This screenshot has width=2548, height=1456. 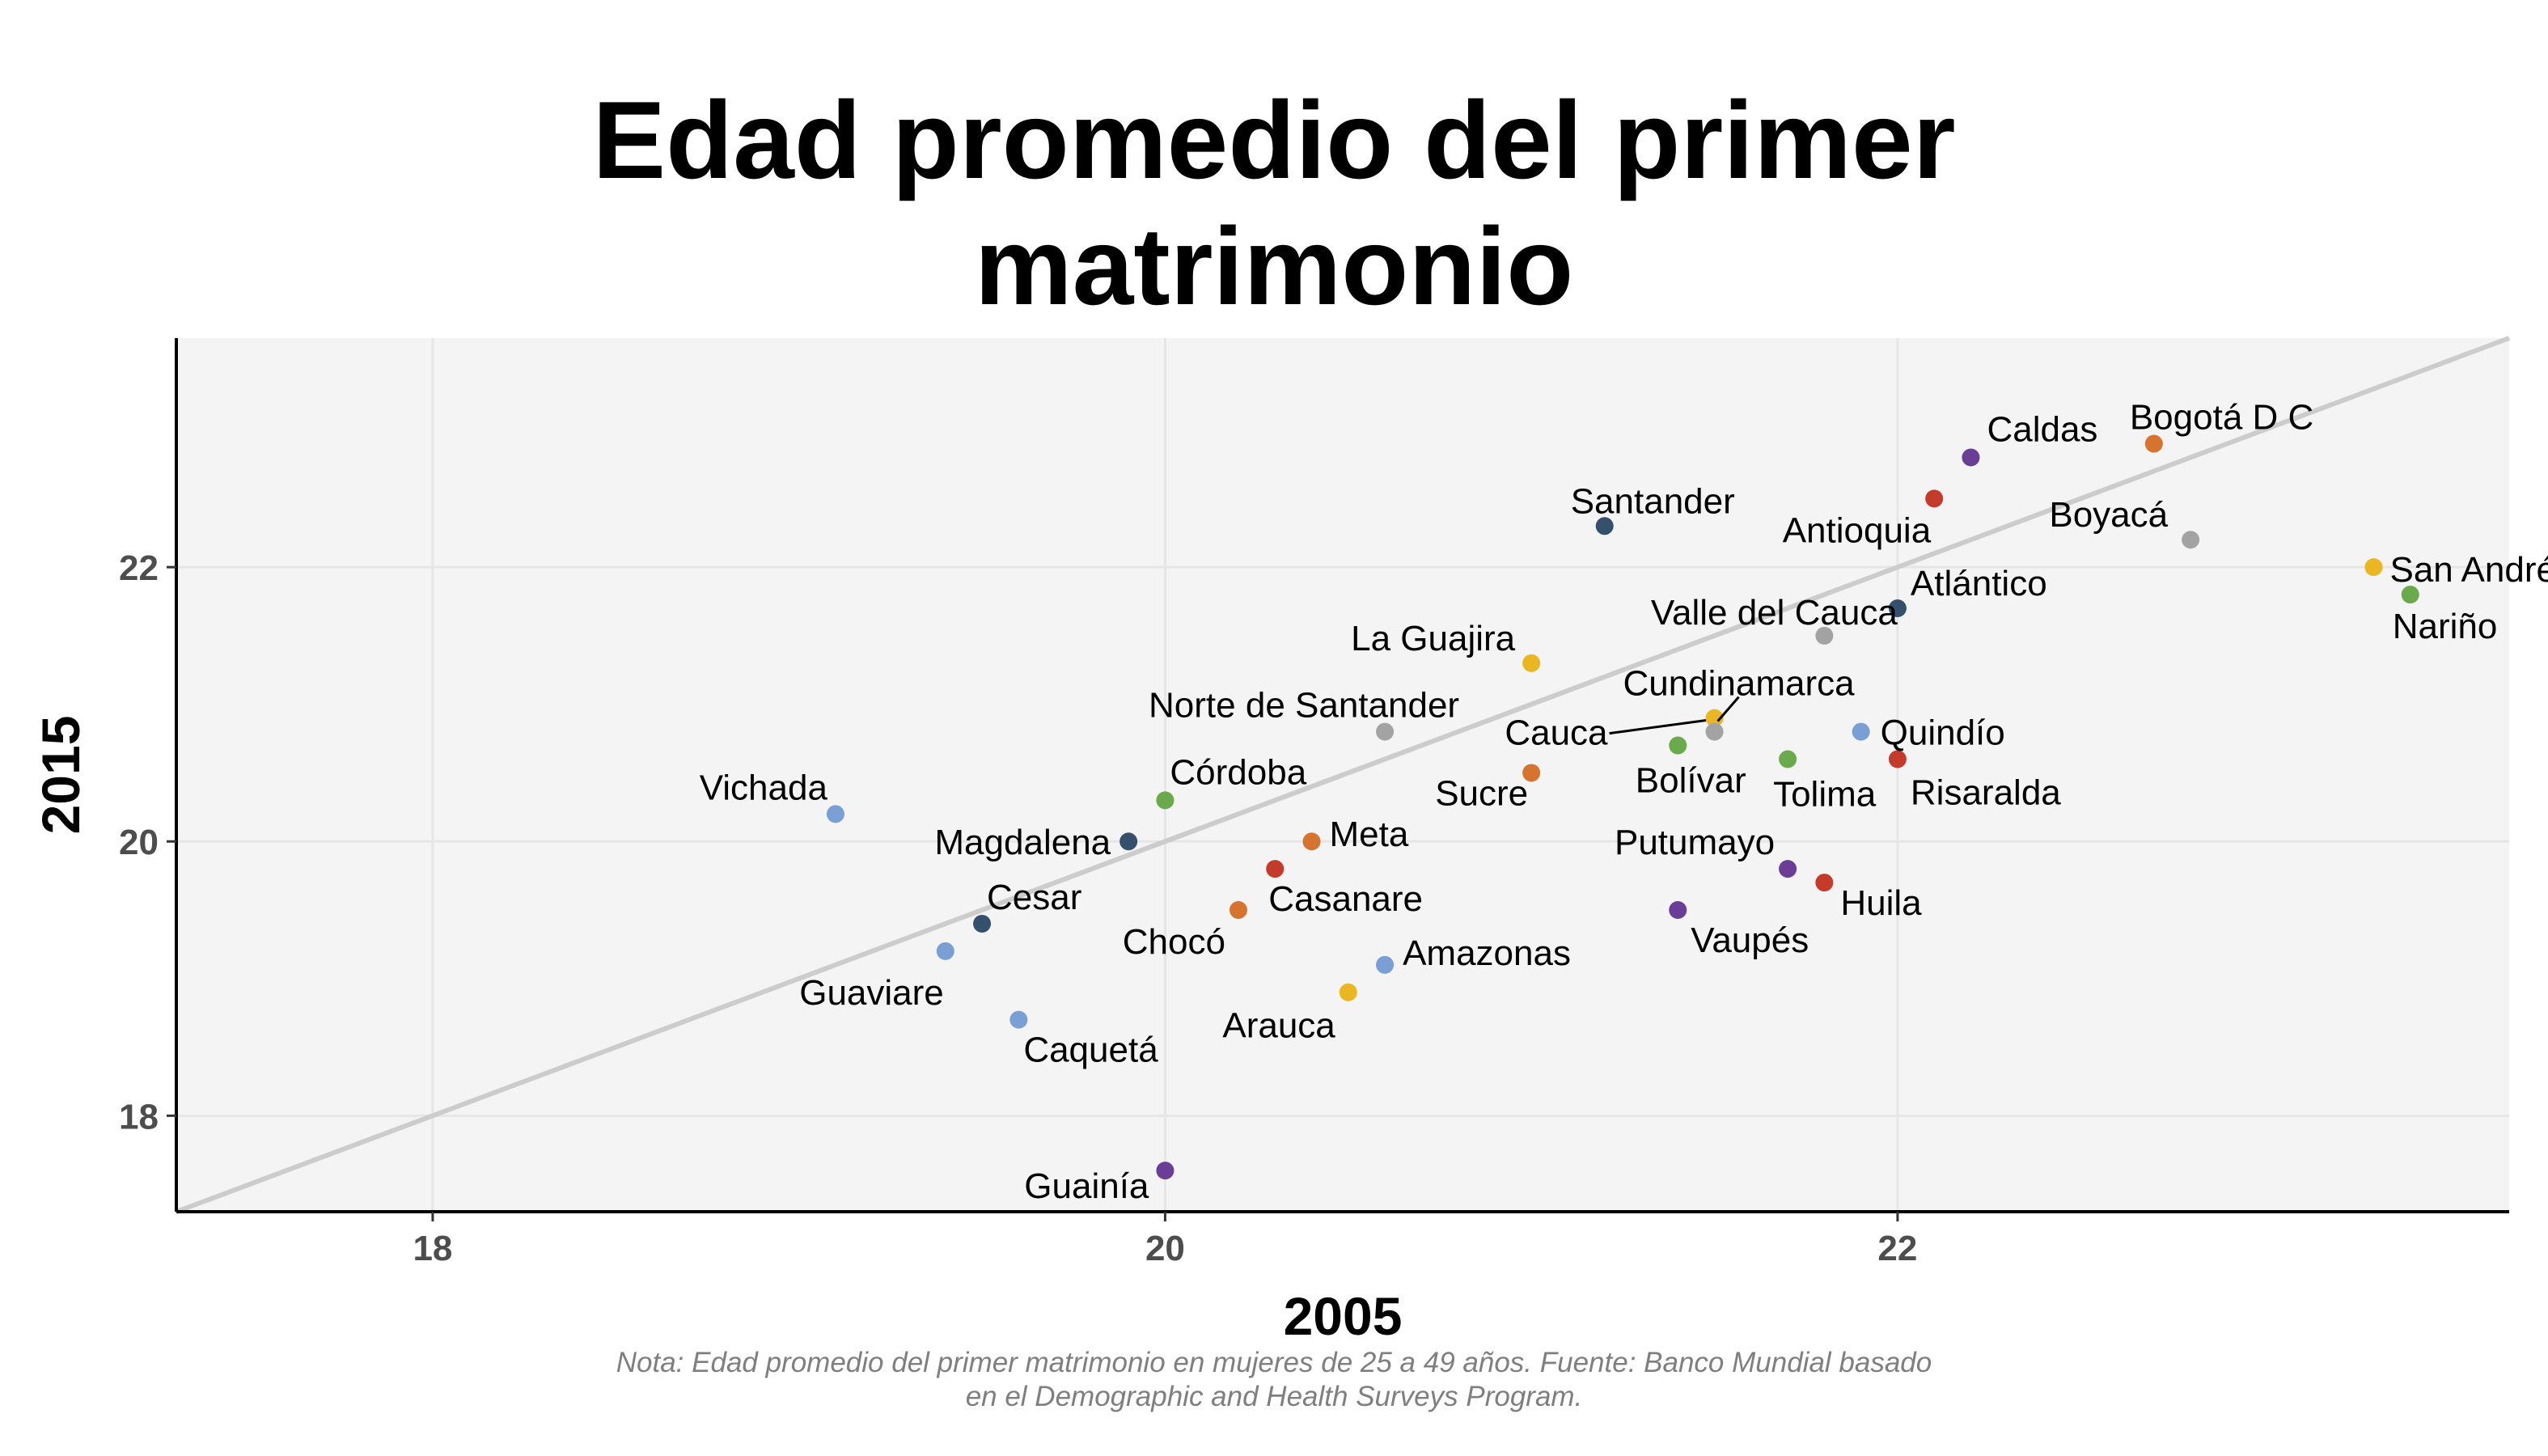 I want to click on label-cordoba: Córdoba, so click(x=1238, y=772).